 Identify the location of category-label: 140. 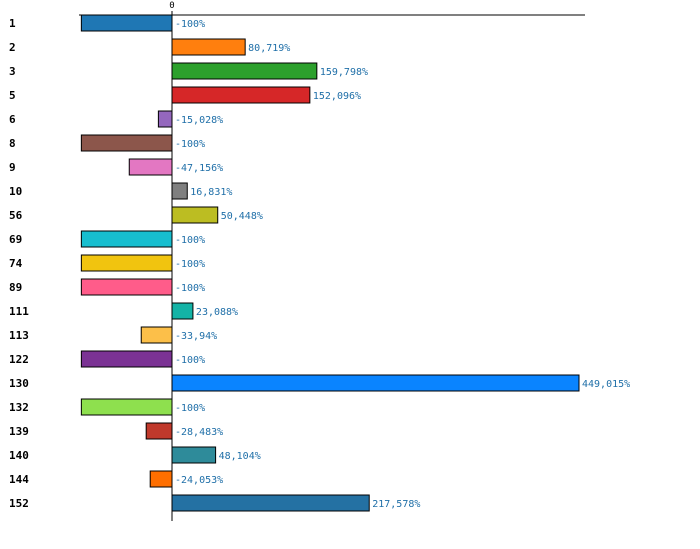
(19, 455).